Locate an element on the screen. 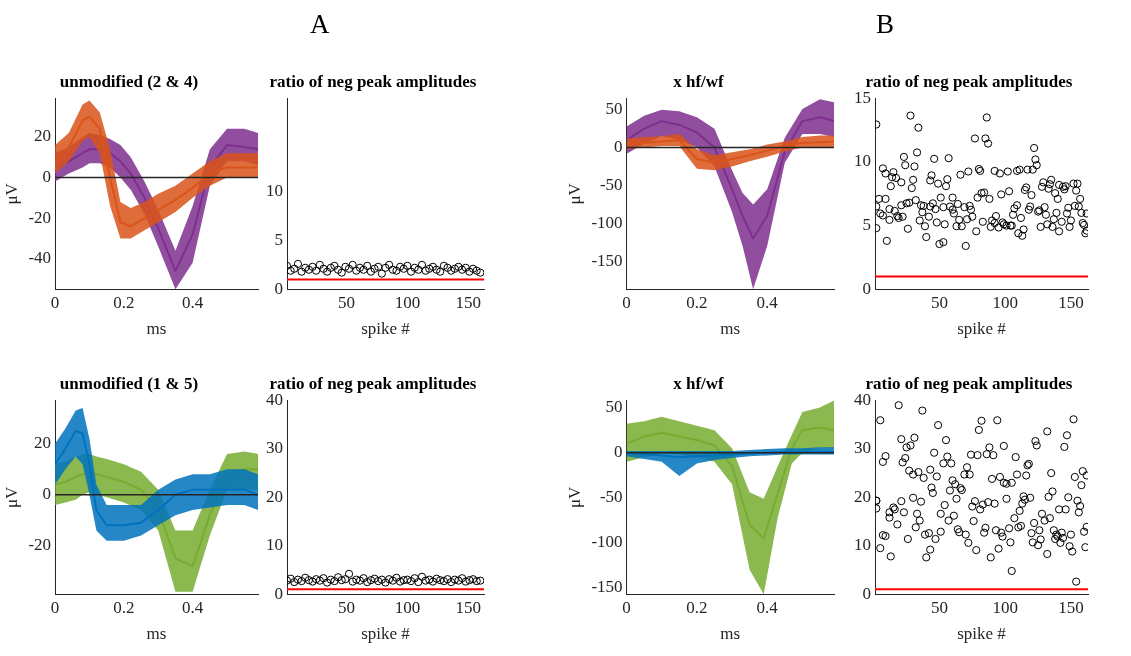 Image resolution: width=1131 pixels, height=656 pixels. y-tick-label: -150 is located at coordinates (607, 587).